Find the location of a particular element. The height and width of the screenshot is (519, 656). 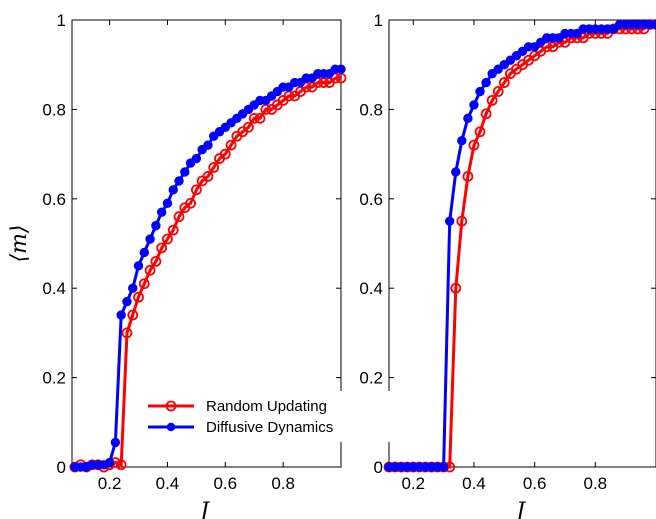

y-axis-label: ⟨m⟩ is located at coordinates (19, 243).